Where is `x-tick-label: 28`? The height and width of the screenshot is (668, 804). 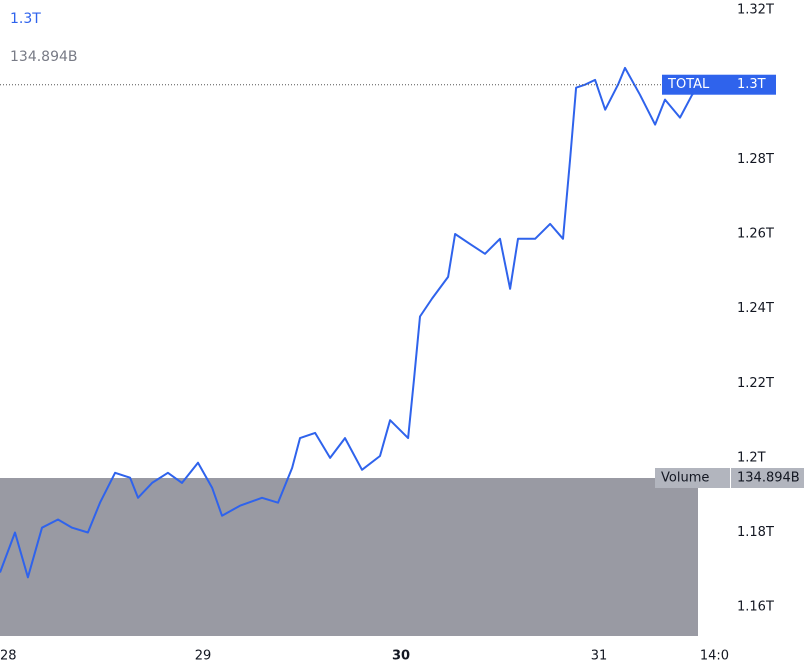
x-tick-label: 28 is located at coordinates (8, 656).